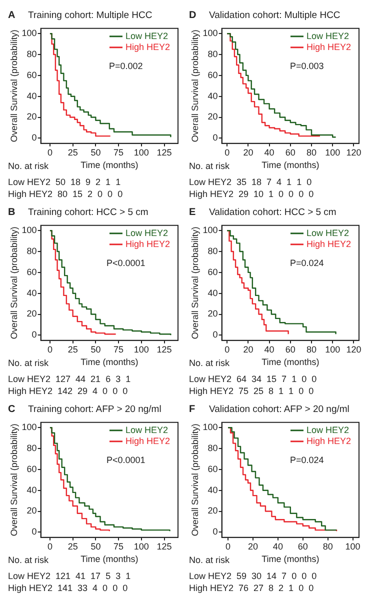 This screenshot has height=612, width=375. What do you see at coordinates (68, 588) in the screenshot?
I see `text: High HEY2 141 33 4 0 0 0` at bounding box center [68, 588].